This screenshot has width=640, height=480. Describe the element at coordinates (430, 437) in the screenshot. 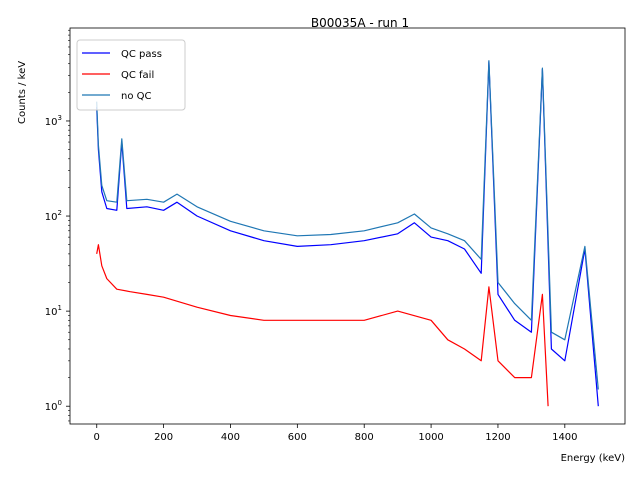

I see `x-tick-label-5: 1000` at that location.